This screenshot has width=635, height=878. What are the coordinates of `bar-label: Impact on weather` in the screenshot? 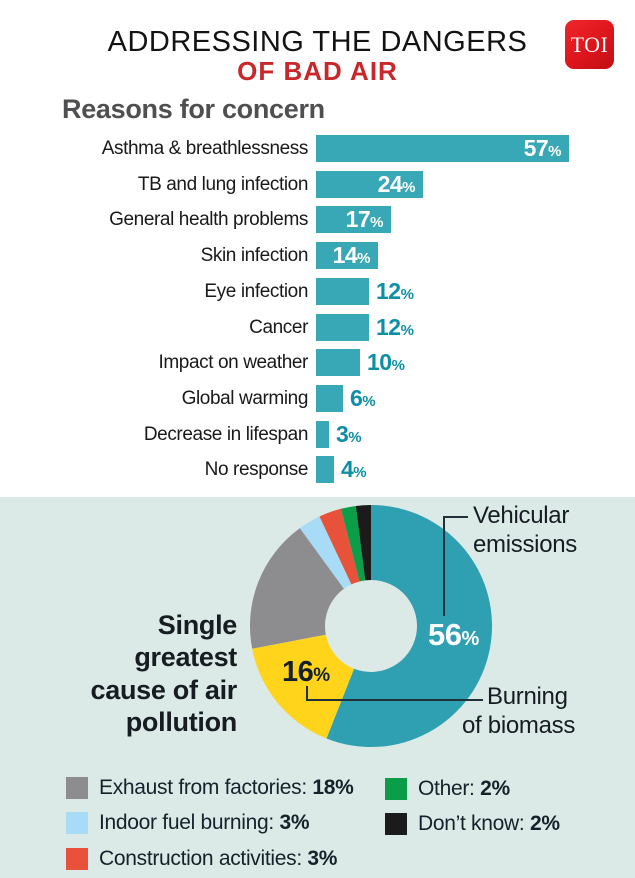 It's located at (233, 363).